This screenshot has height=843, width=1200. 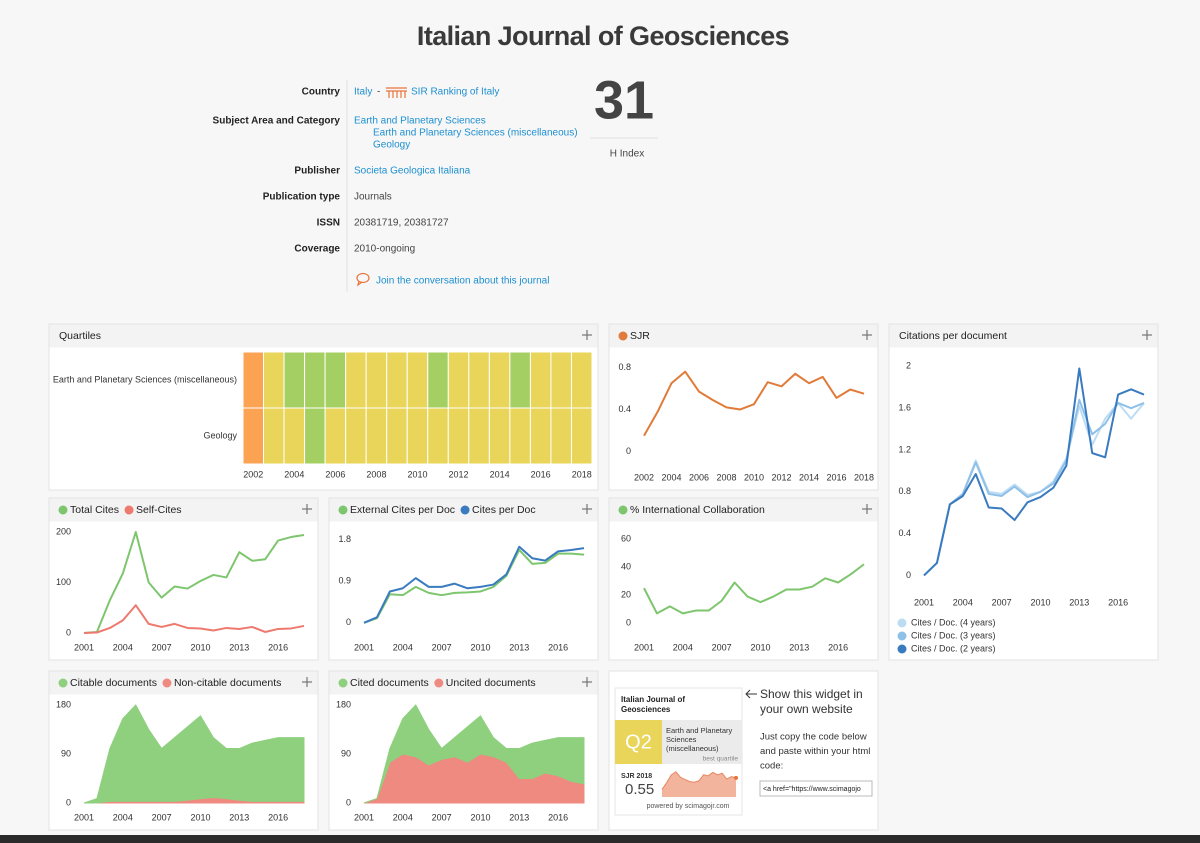 I want to click on y-tick-label: 90, so click(x=346, y=753).